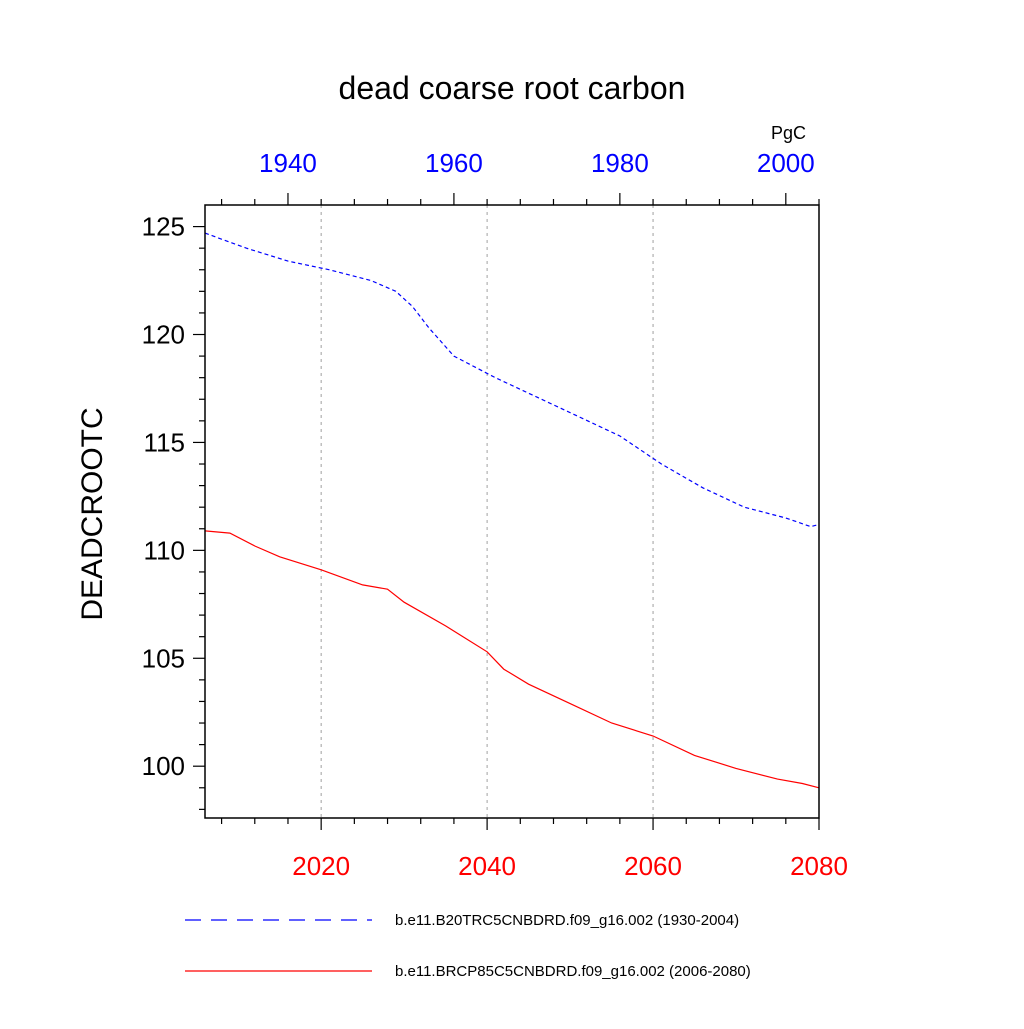 This screenshot has width=1024, height=1029. Describe the element at coordinates (786, 163) in the screenshot. I see `top-tick-label-2000: 2000` at that location.